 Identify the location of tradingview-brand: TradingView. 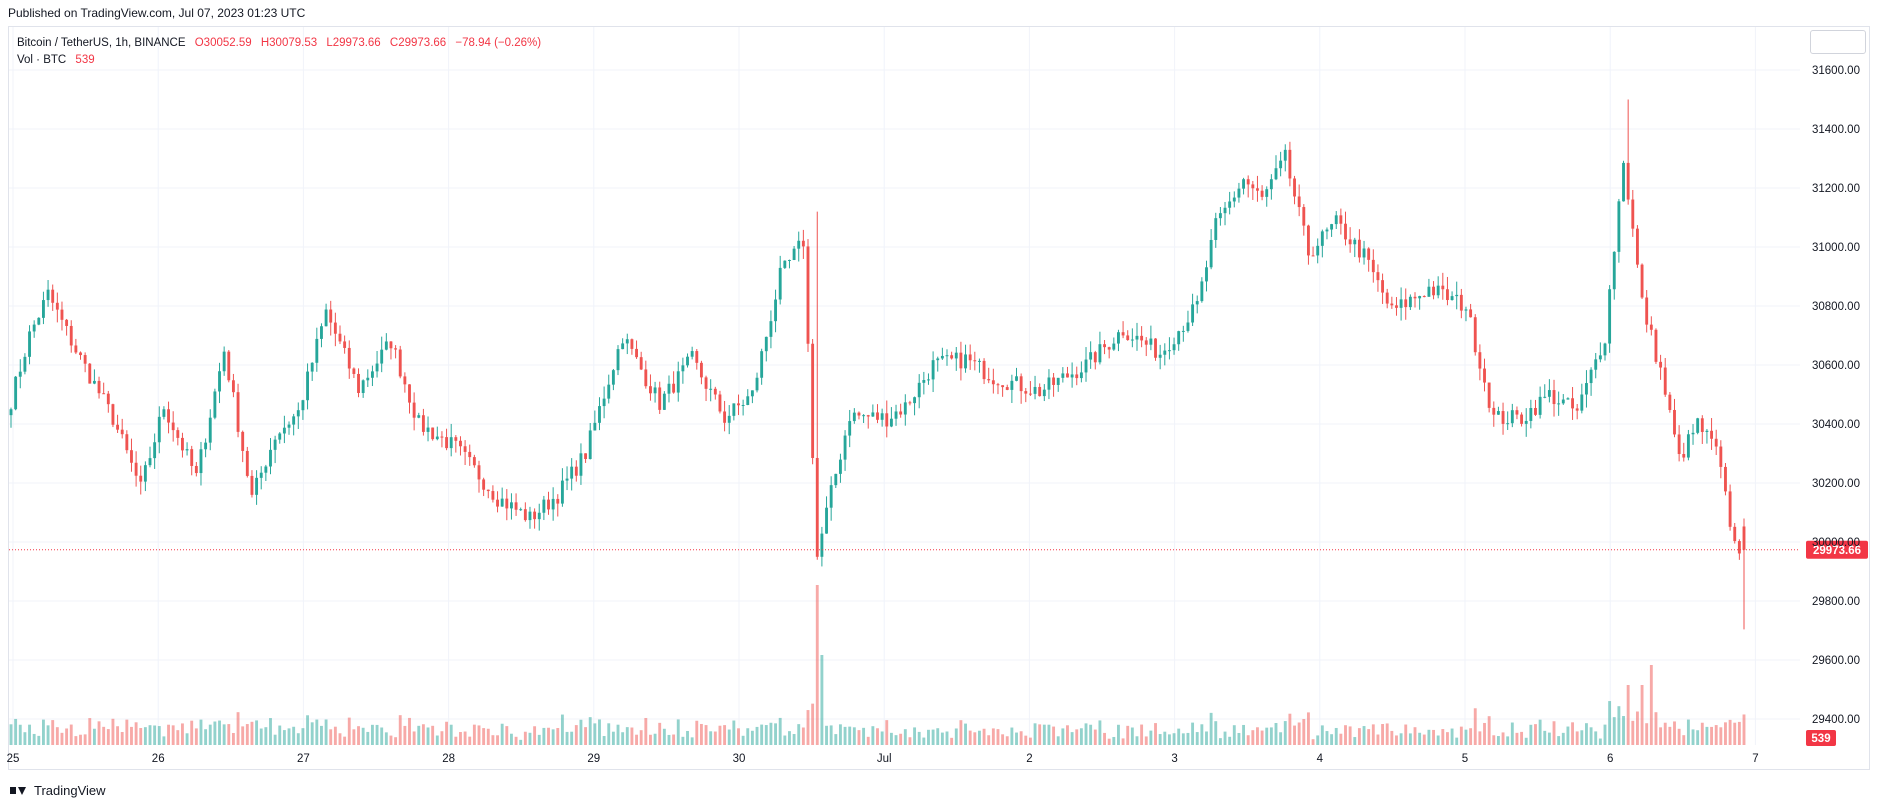
(58, 790).